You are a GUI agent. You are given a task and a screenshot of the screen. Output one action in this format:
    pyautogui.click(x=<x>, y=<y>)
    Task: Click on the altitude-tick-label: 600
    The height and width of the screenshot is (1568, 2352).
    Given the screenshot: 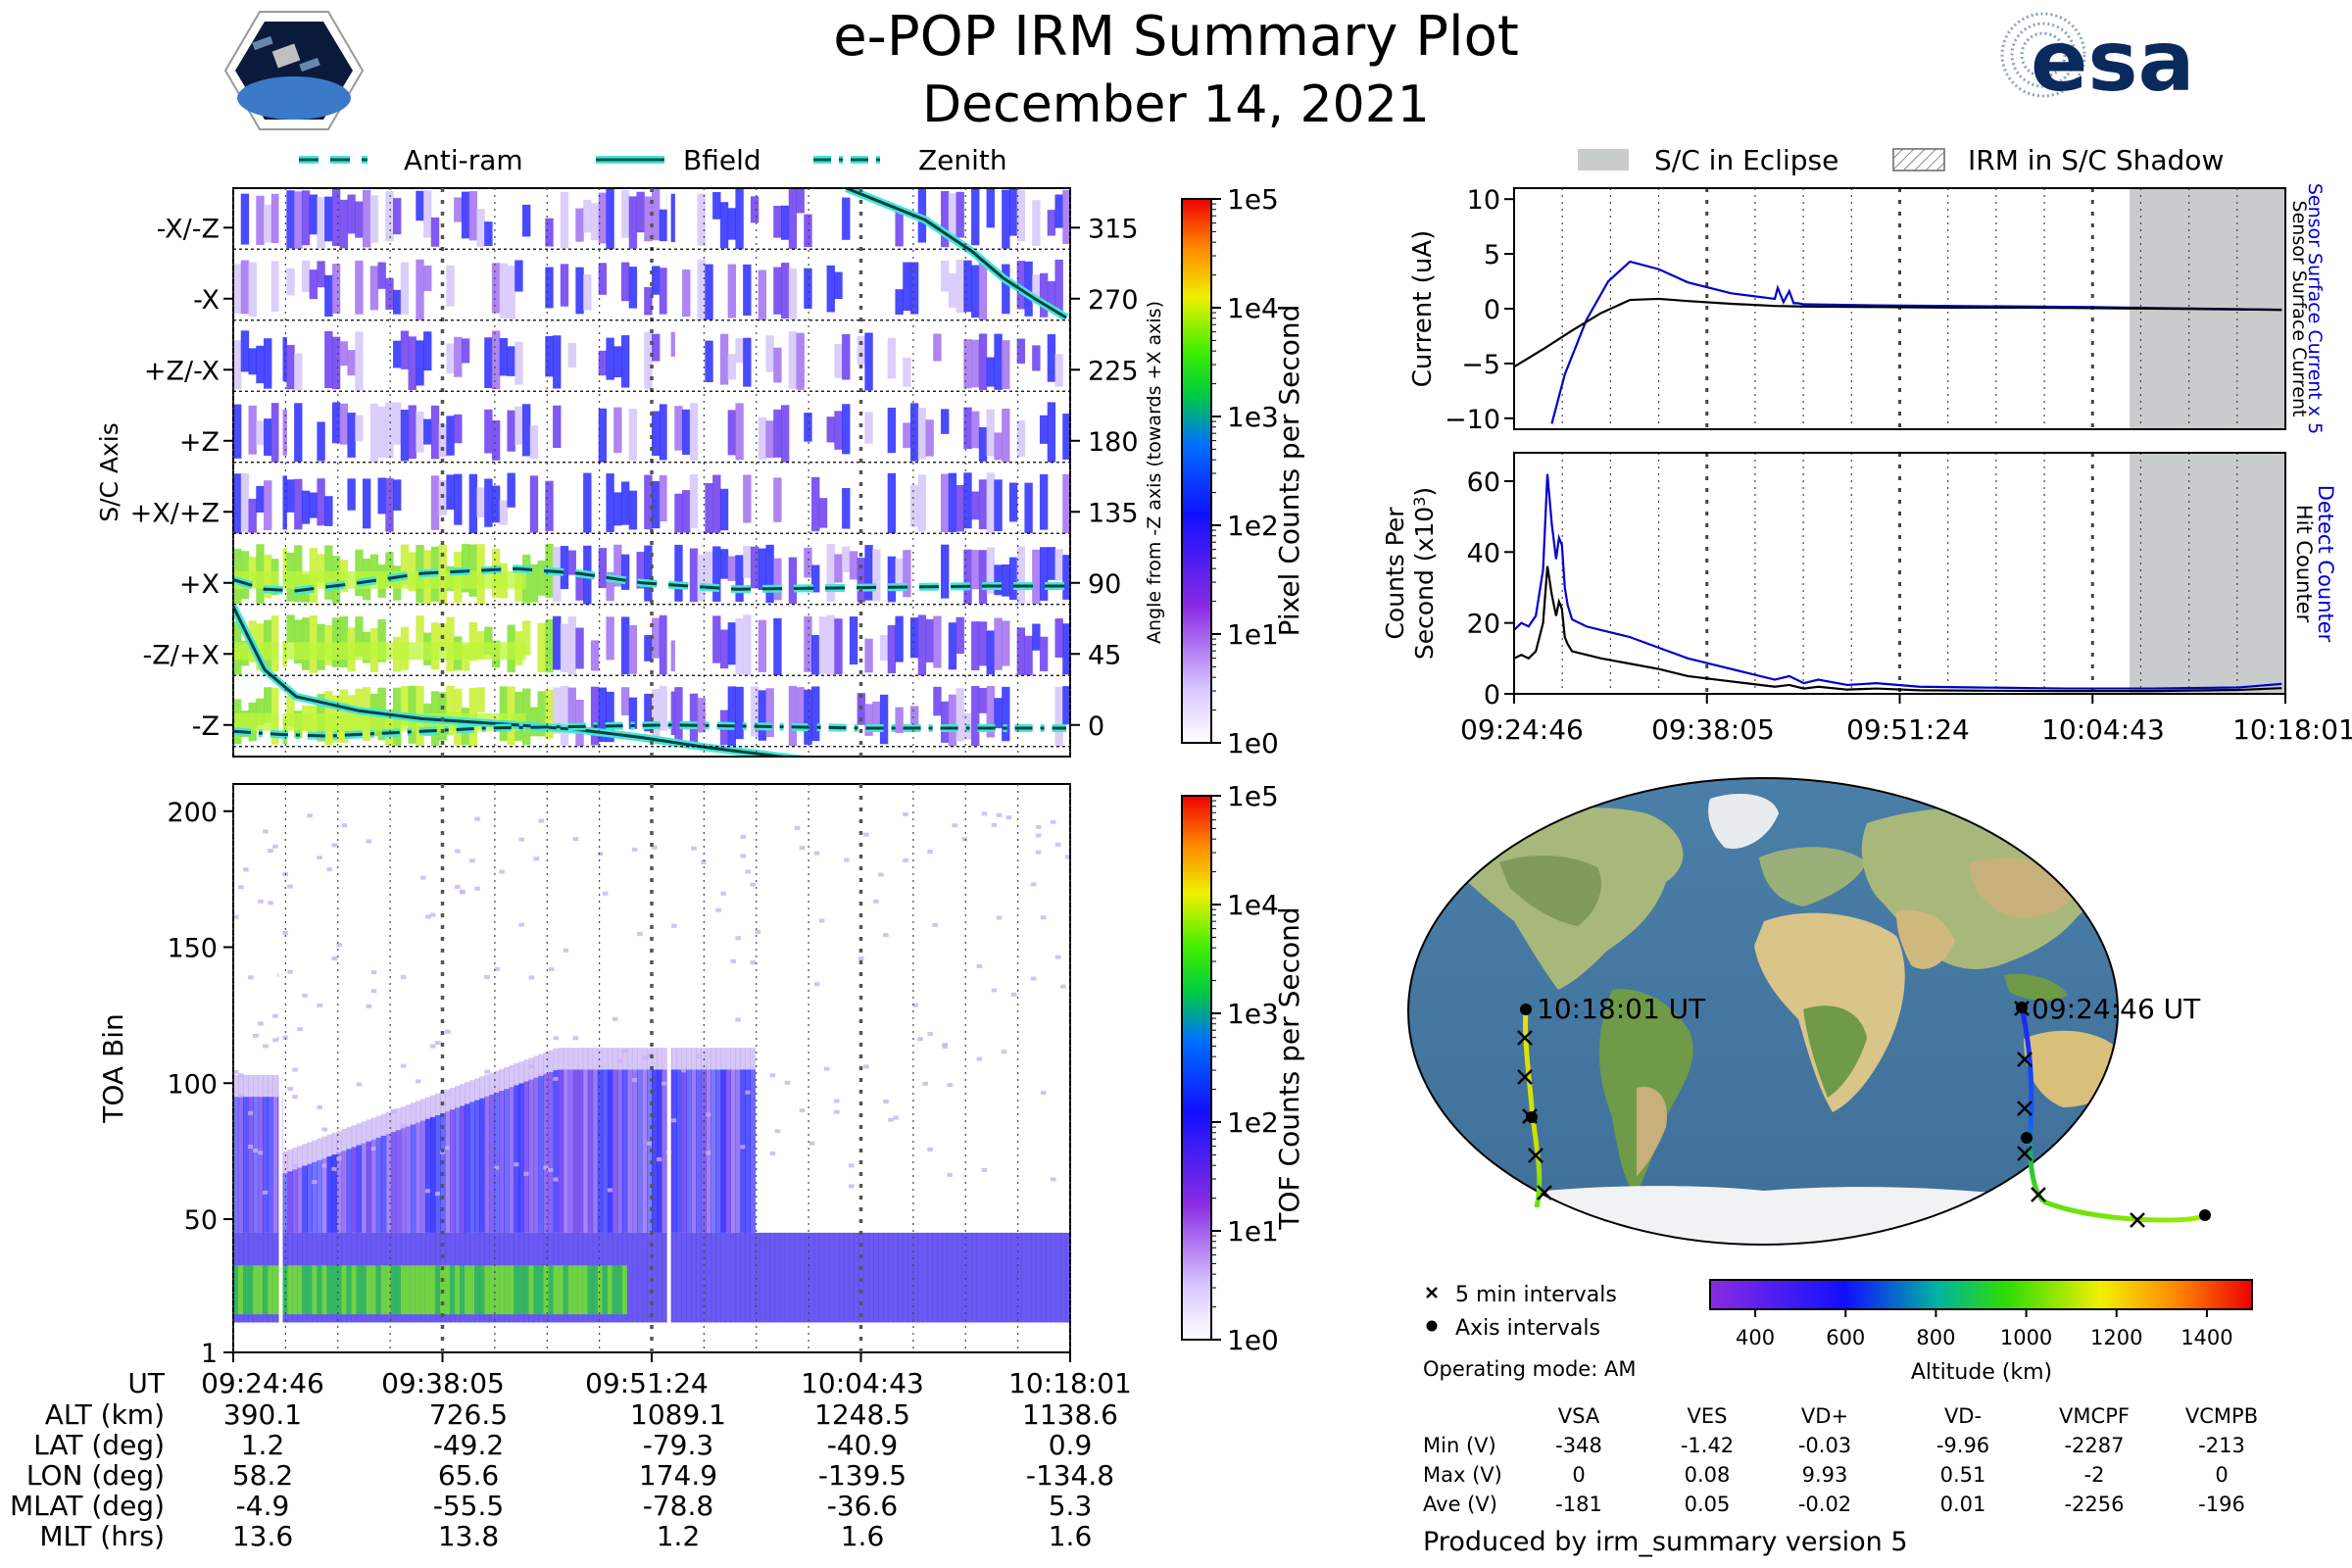 What is the action you would take?
    pyautogui.click(x=1845, y=1337)
    